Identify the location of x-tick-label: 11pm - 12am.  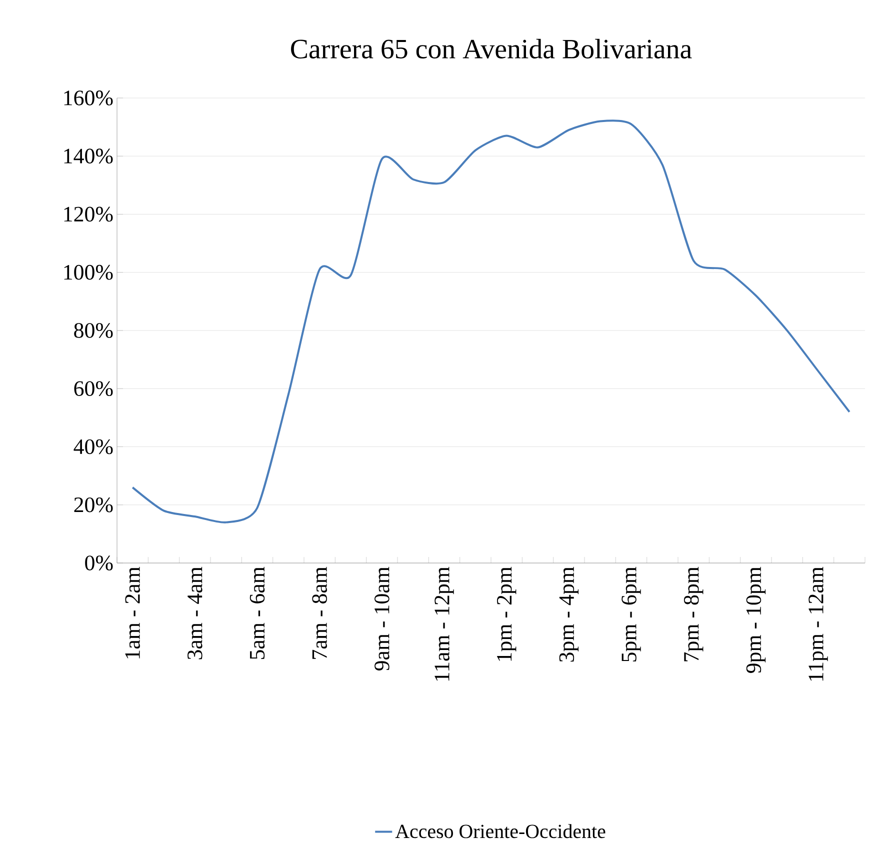
(818, 623).